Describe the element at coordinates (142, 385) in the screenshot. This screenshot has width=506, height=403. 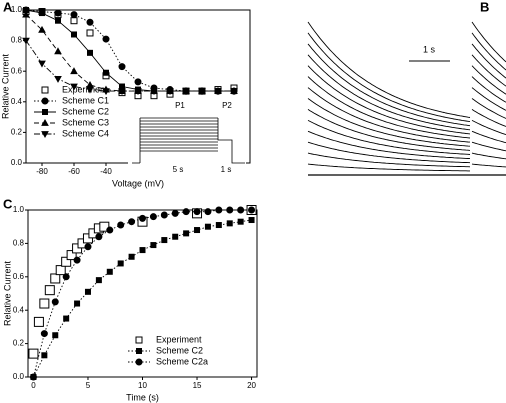
I see `x-tick-label: 10` at that location.